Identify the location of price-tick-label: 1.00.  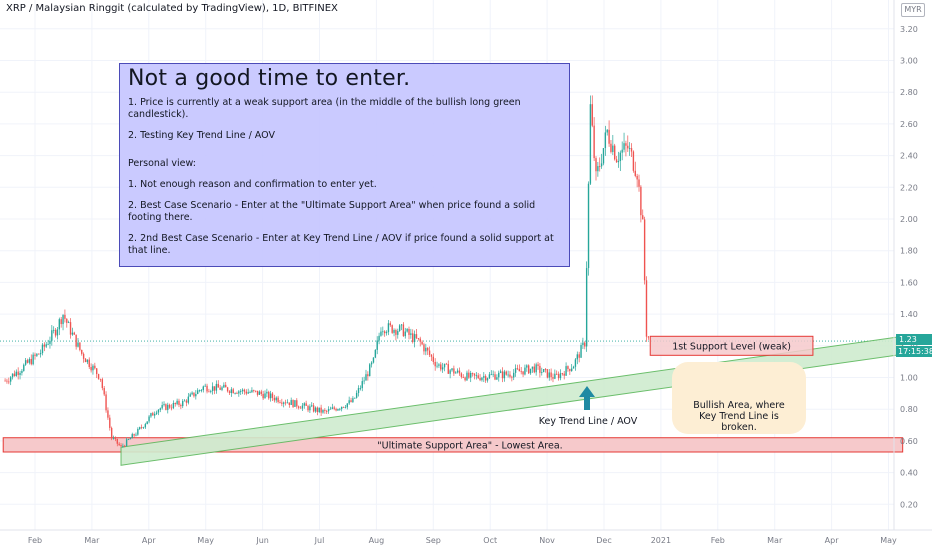
(909, 378).